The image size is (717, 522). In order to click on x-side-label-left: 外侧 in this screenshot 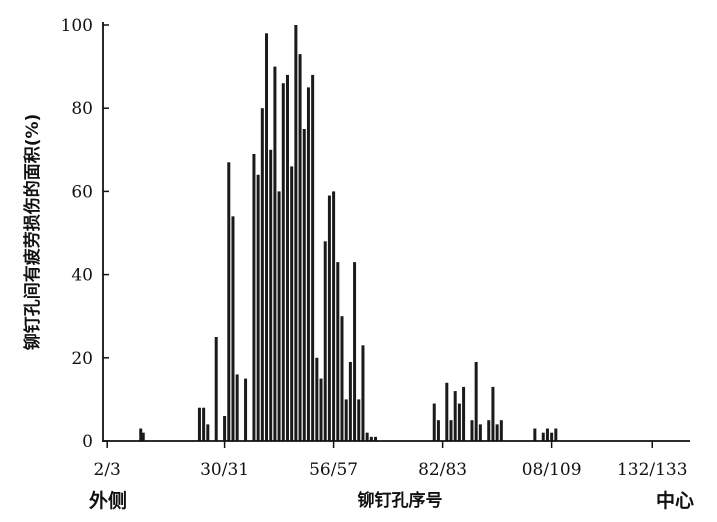, I will do `click(108, 500)`.